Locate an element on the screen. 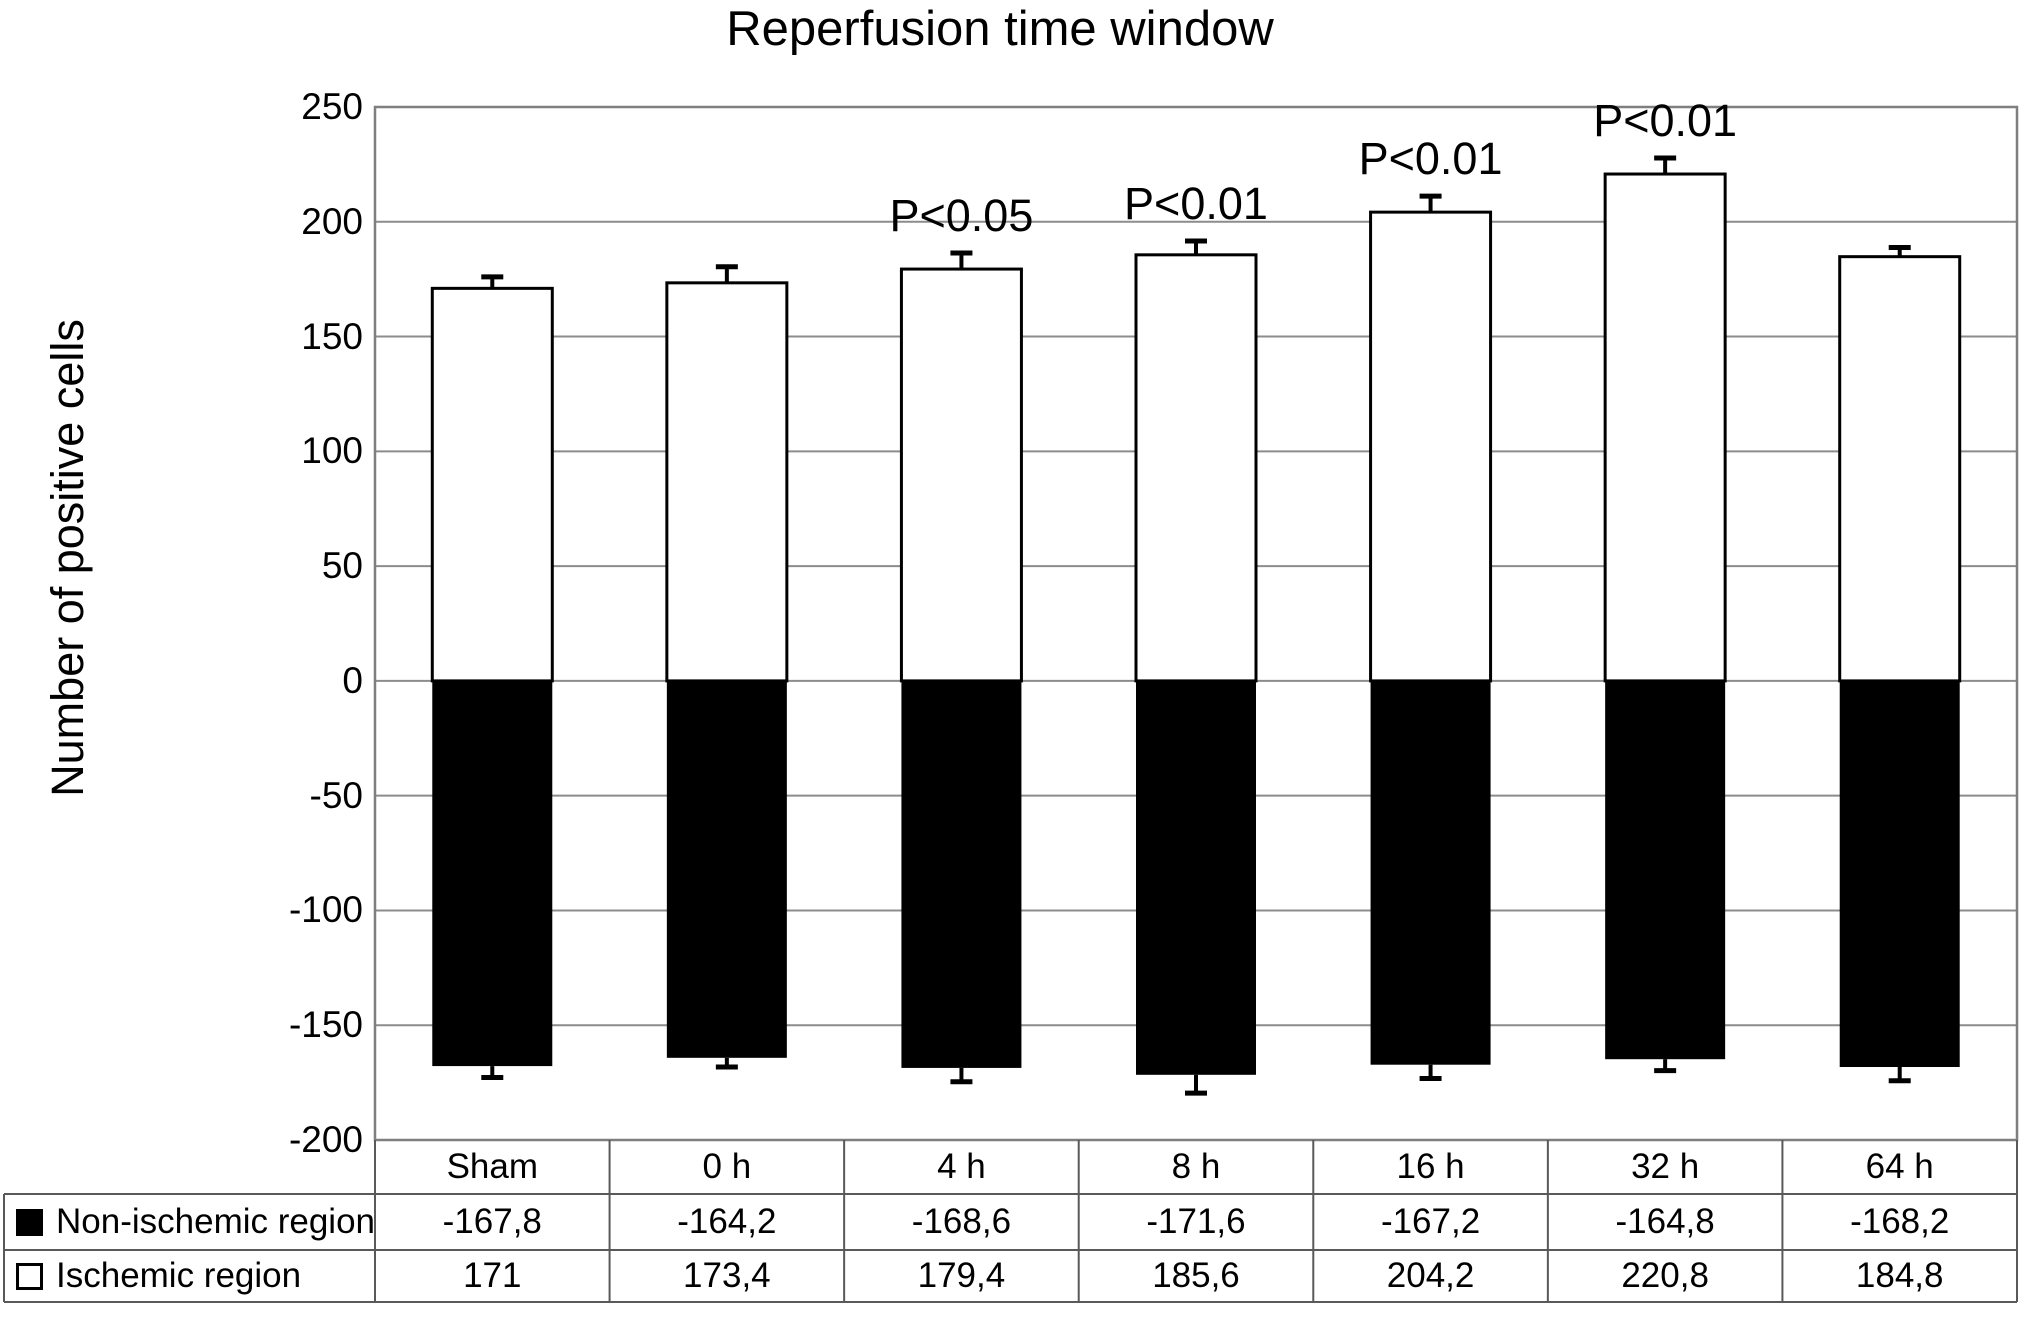  y-tick-label: -50 is located at coordinates (336, 795).